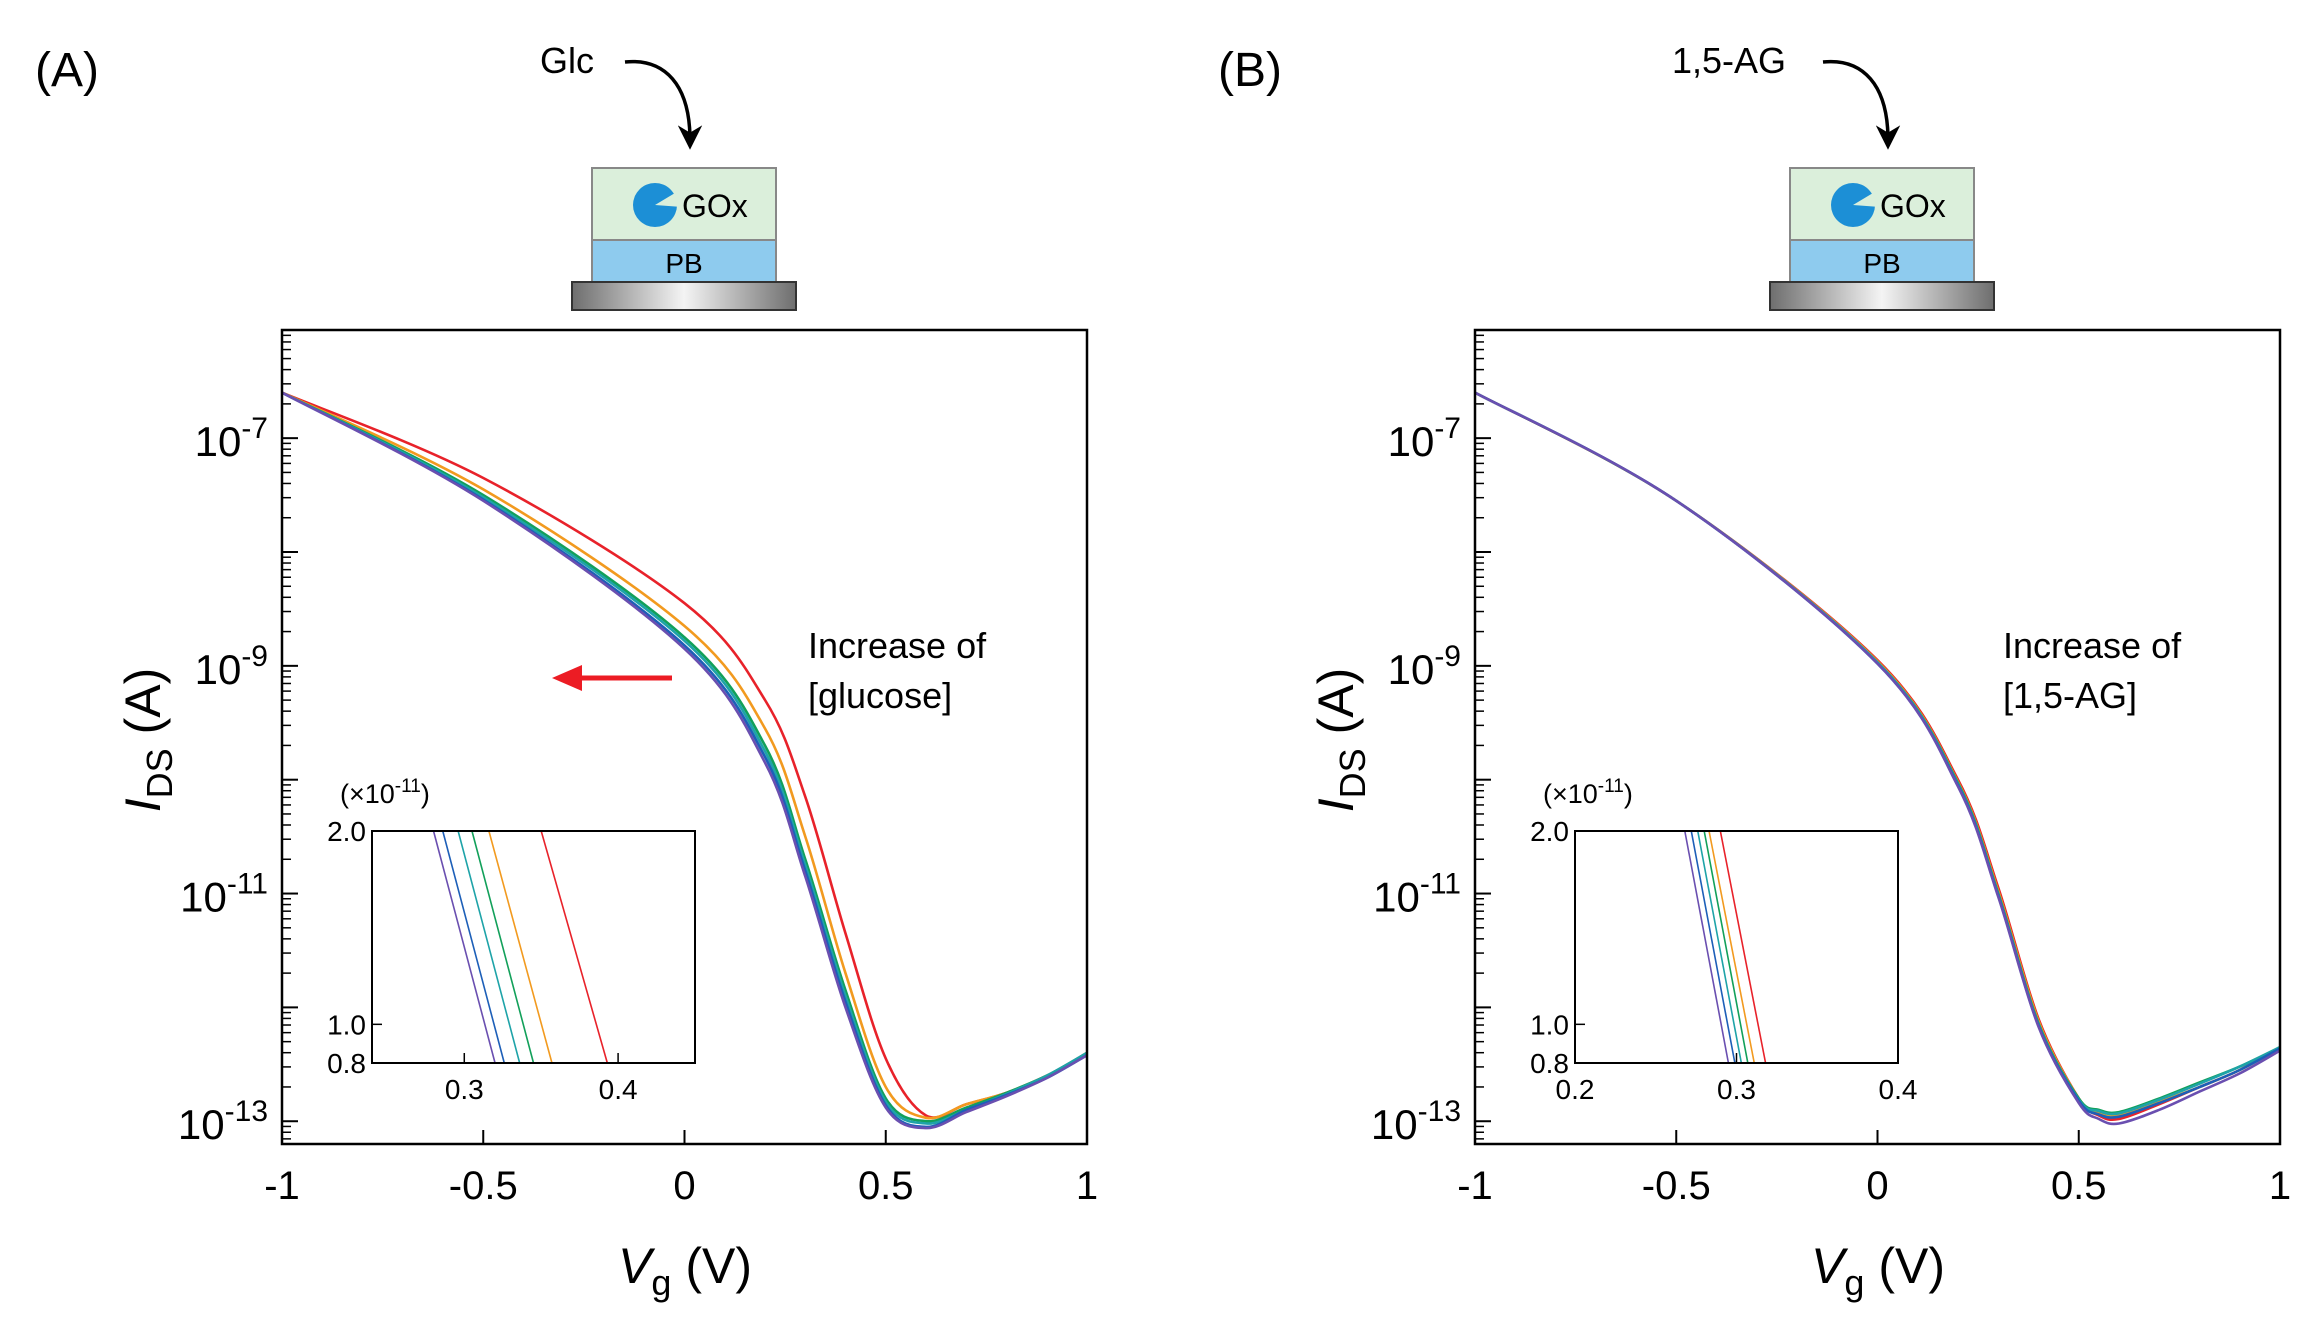  What do you see at coordinates (67, 70) in the screenshot?
I see `panel-label: (A)` at bounding box center [67, 70].